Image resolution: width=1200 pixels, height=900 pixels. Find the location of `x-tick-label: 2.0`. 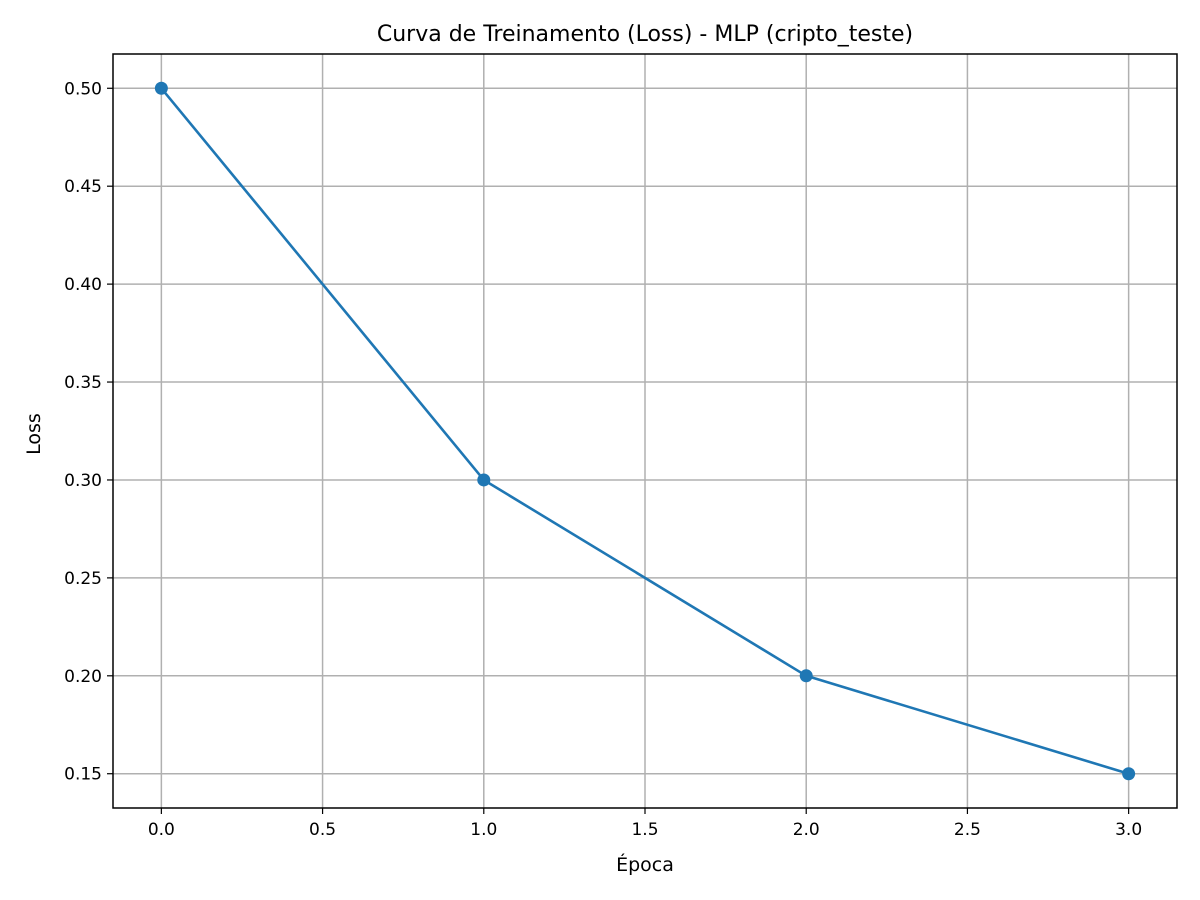

x-tick-label: 2.0 is located at coordinates (806, 830).